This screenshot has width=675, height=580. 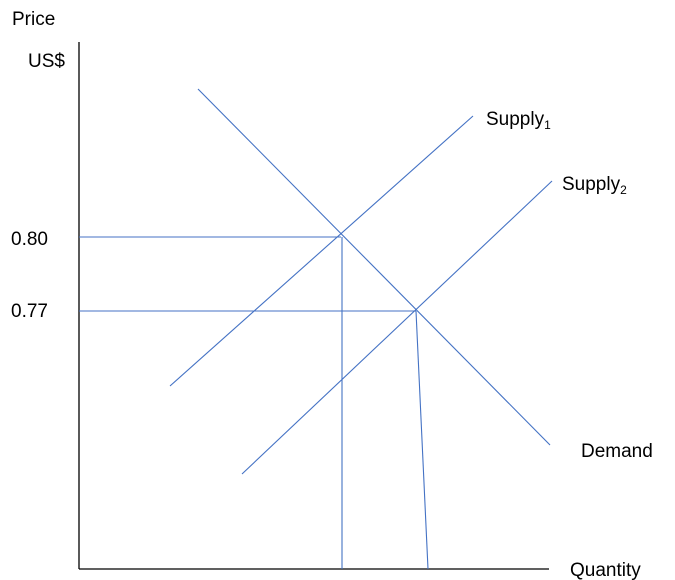 I want to click on y-axis-label-price: Price, so click(x=33, y=19).